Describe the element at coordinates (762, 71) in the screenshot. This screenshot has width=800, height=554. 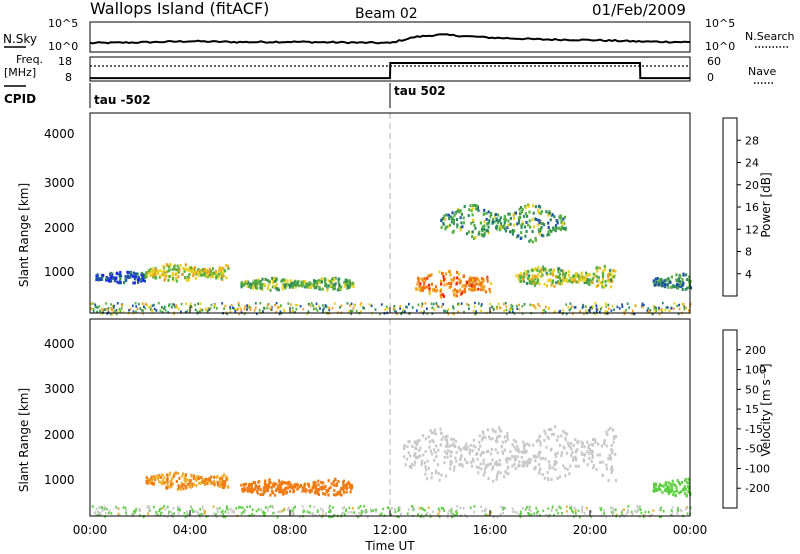
I see `nave-label: Nave` at that location.